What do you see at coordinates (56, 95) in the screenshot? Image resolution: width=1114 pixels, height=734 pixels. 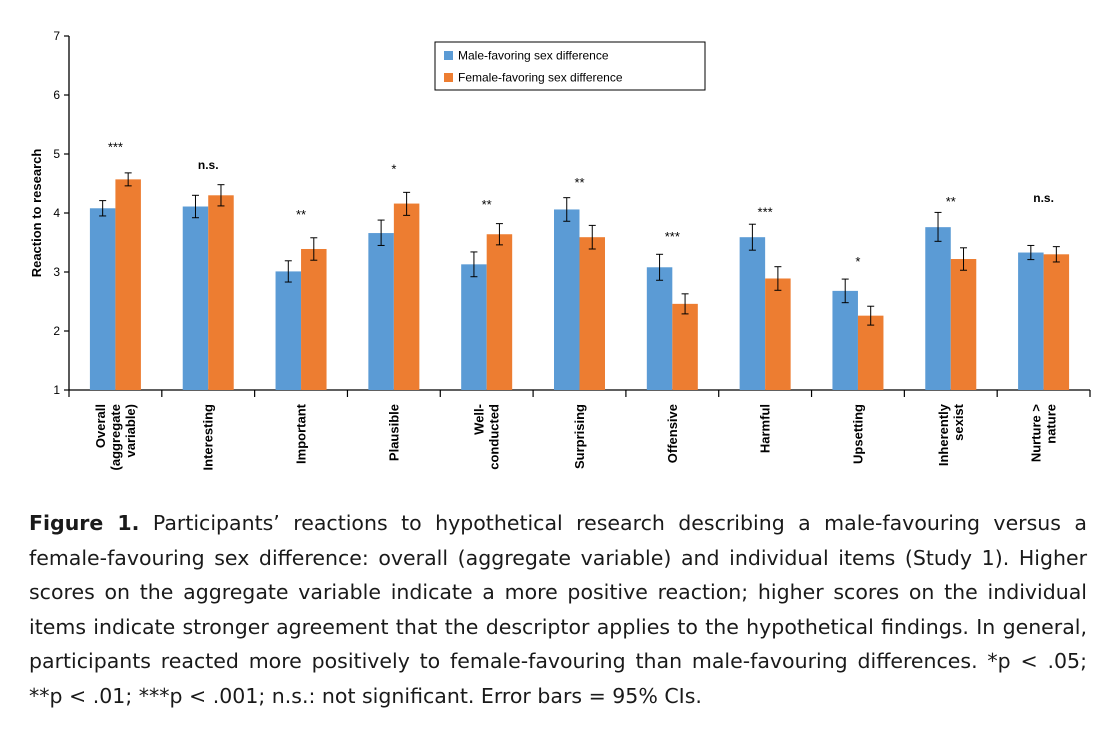 I see `y-tick-label: 6` at bounding box center [56, 95].